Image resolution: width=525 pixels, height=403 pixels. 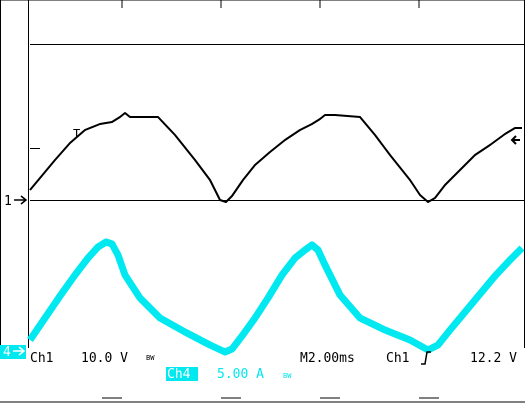 What do you see at coordinates (179, 374) in the screenshot?
I see `ch4-label: Ch4` at bounding box center [179, 374].